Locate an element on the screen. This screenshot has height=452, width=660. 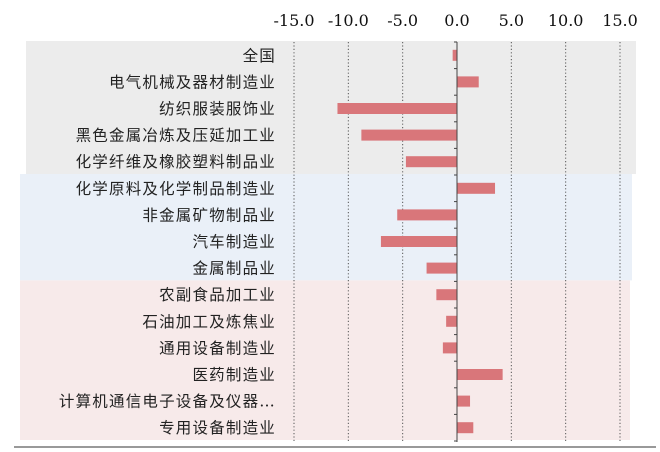
x-tick-label: -15.0 is located at coordinates (293, 20).